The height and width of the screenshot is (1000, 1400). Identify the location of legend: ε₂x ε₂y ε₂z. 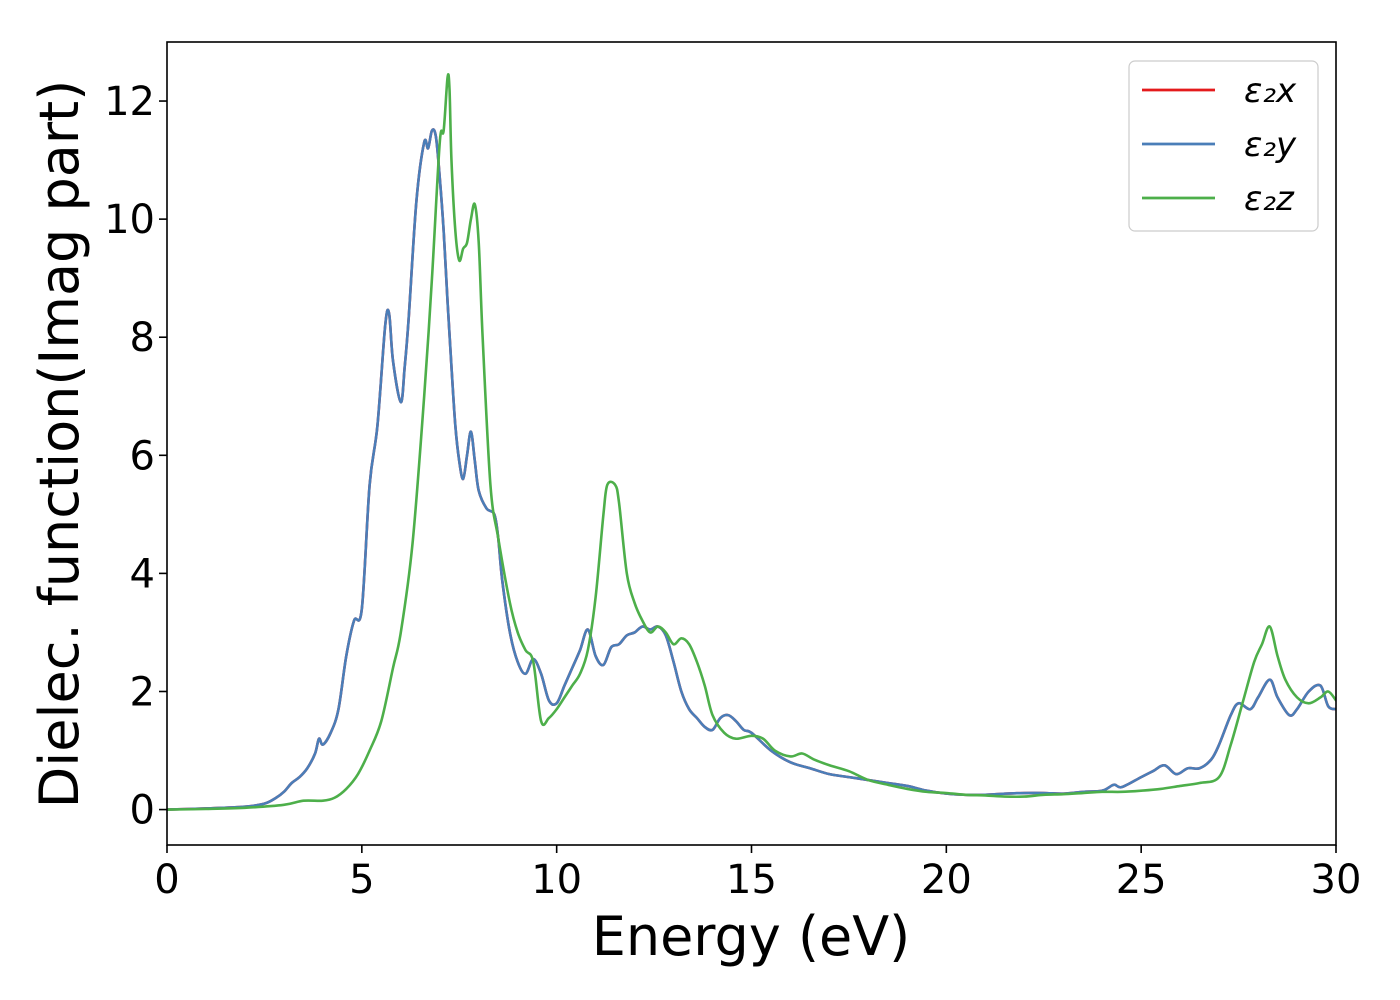
(1223, 146).